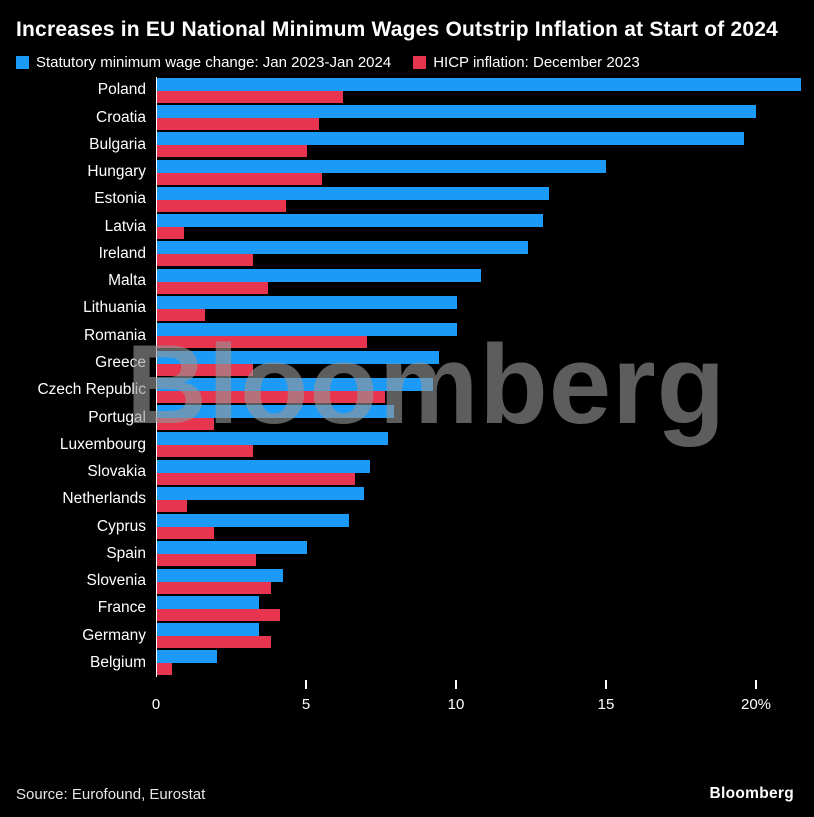 The width and height of the screenshot is (814, 817). I want to click on country-row: Malta, so click(410, 281).